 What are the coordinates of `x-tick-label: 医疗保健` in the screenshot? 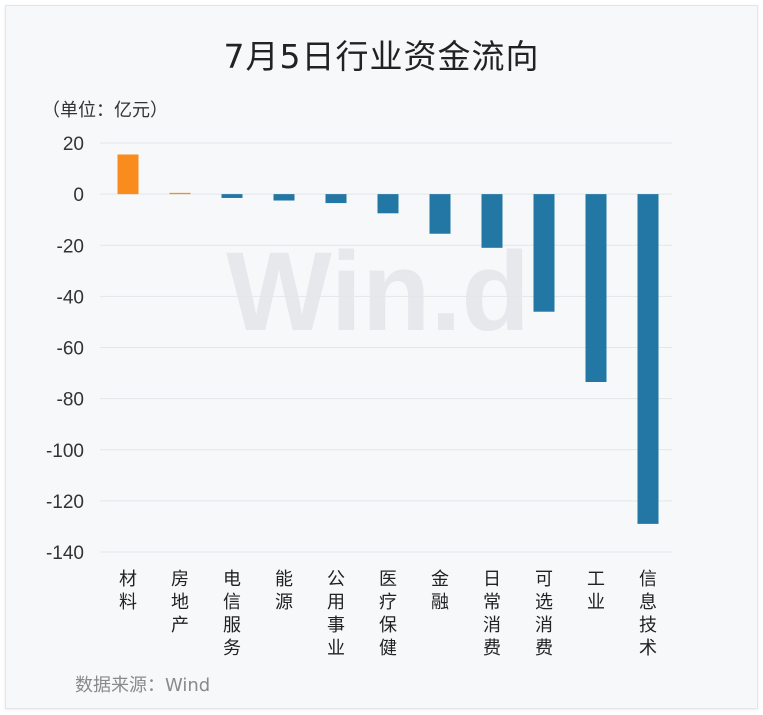 It's located at (388, 614).